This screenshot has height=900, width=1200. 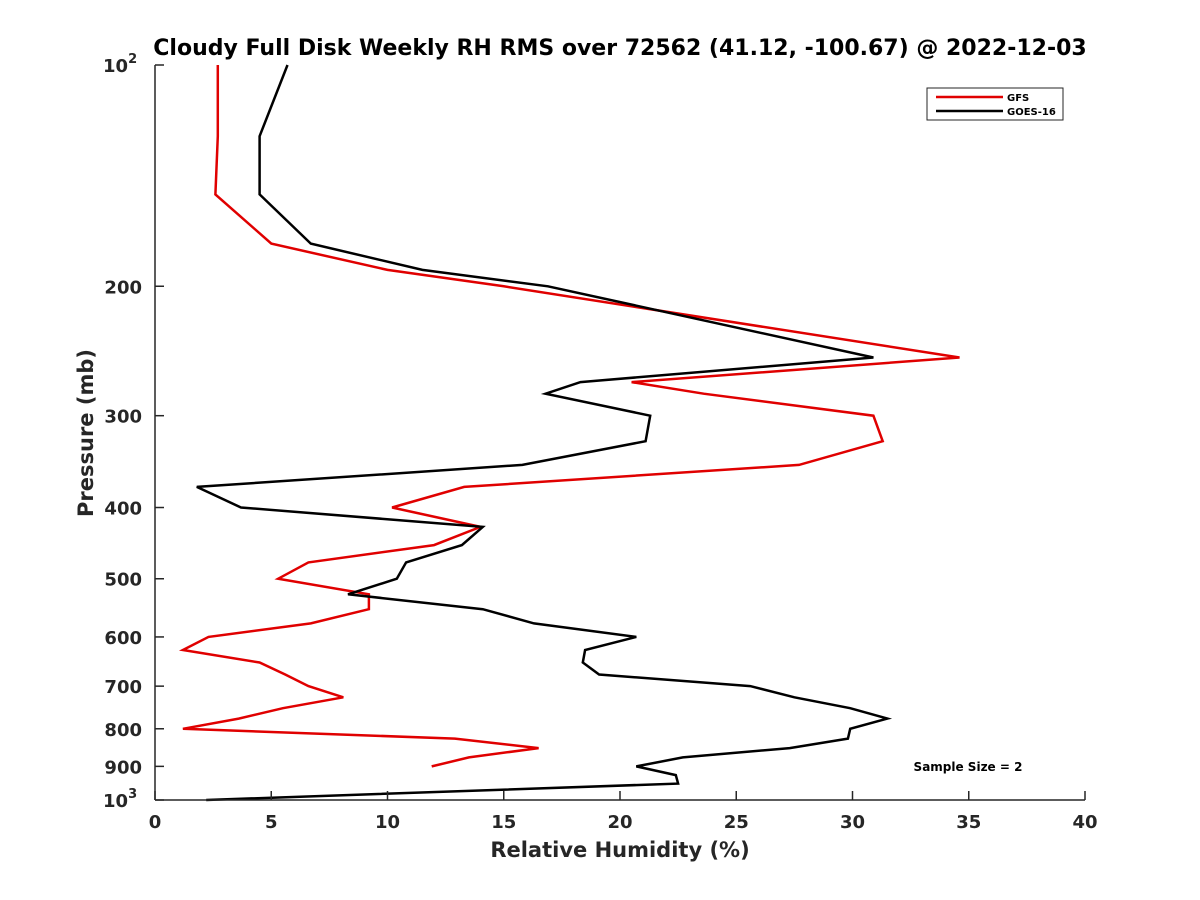 I want to click on y-tick-label: 700, so click(x=123, y=687).